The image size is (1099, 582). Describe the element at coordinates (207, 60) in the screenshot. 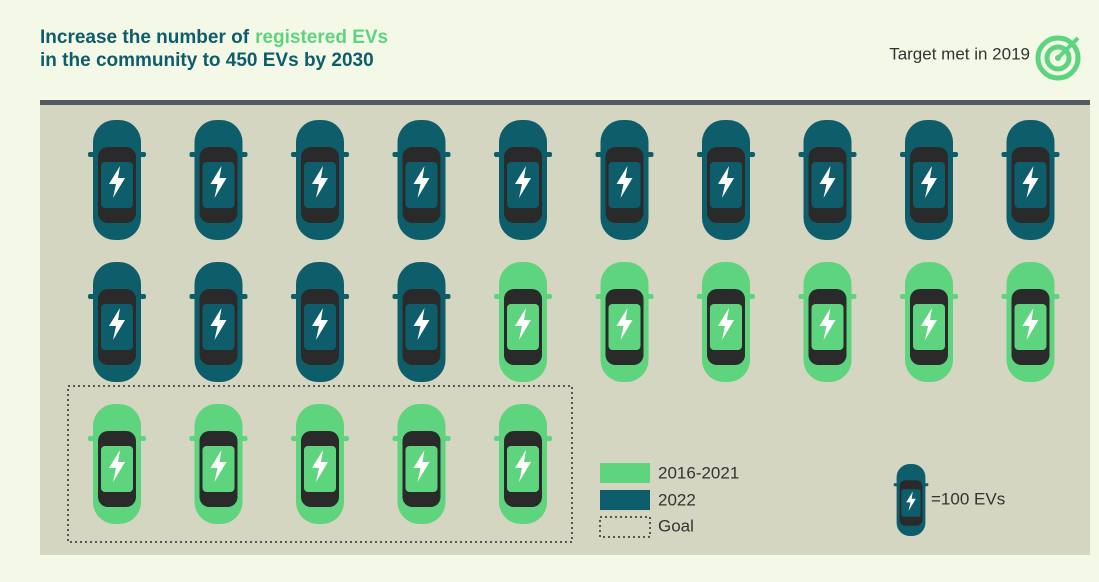

I see `chart-title-line2: in the community to 450 EVs by 2030` at that location.